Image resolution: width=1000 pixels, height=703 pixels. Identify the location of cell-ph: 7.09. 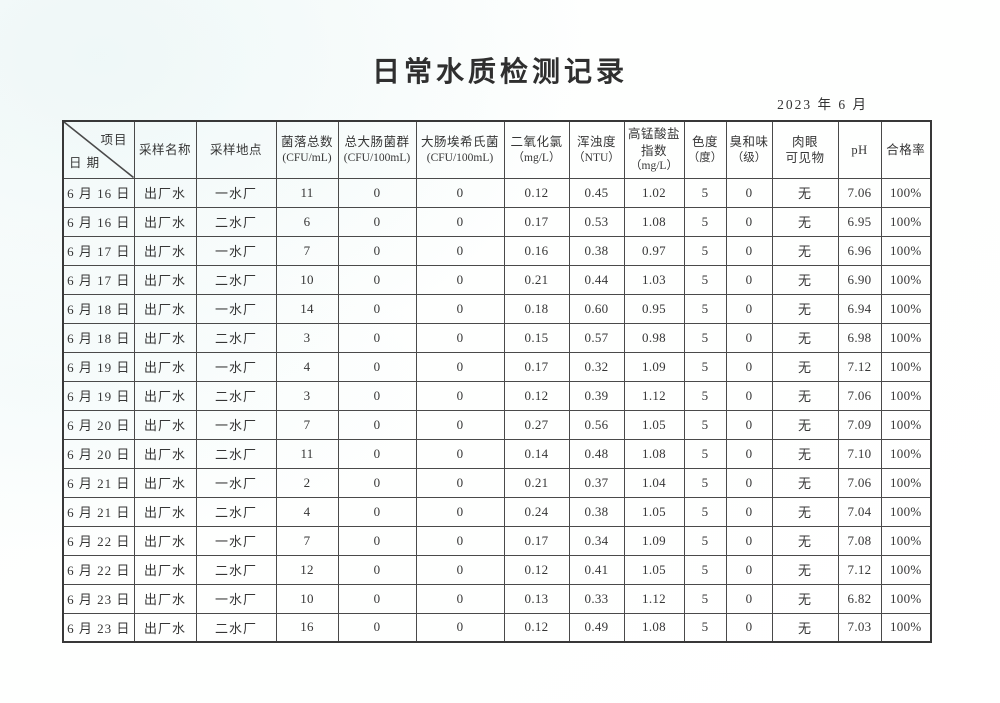
(859, 424).